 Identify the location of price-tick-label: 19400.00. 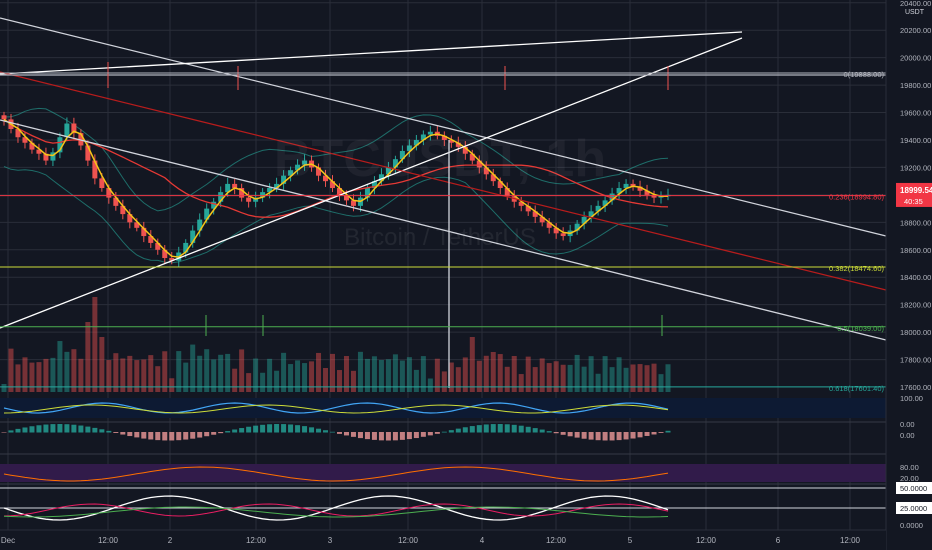
(915, 140).